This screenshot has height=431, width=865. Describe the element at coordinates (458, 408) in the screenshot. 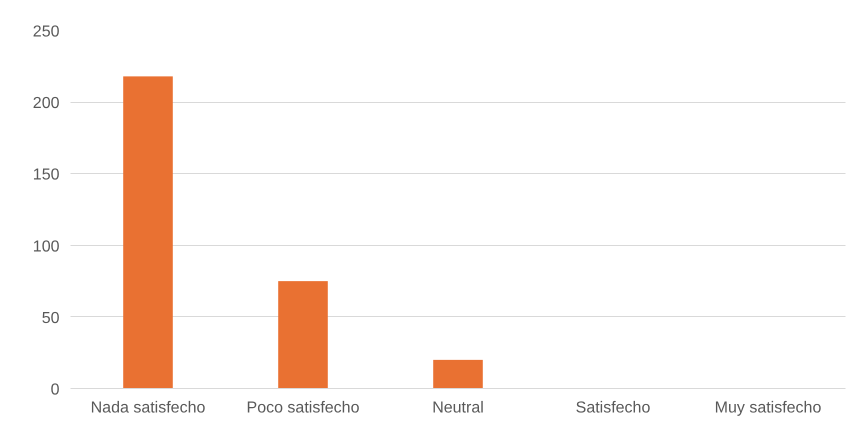

I see `x-tick-label: Neutral` at that location.